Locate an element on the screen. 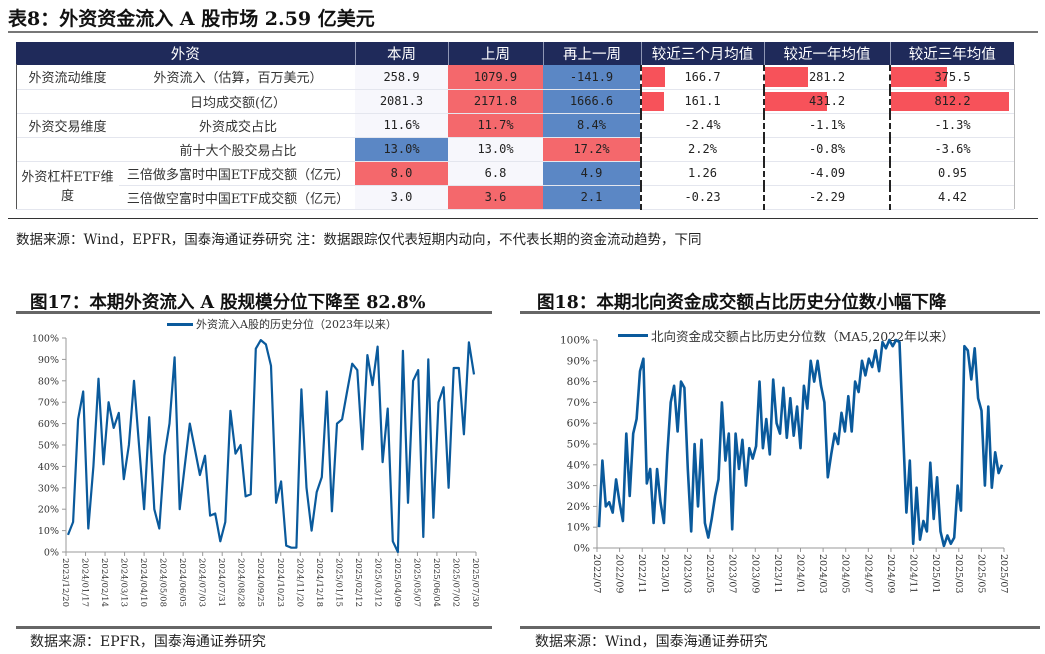 The image size is (1045, 654). chart17-legend: 外资流入A股的历史分位（2023年以来） is located at coordinates (282, 324).